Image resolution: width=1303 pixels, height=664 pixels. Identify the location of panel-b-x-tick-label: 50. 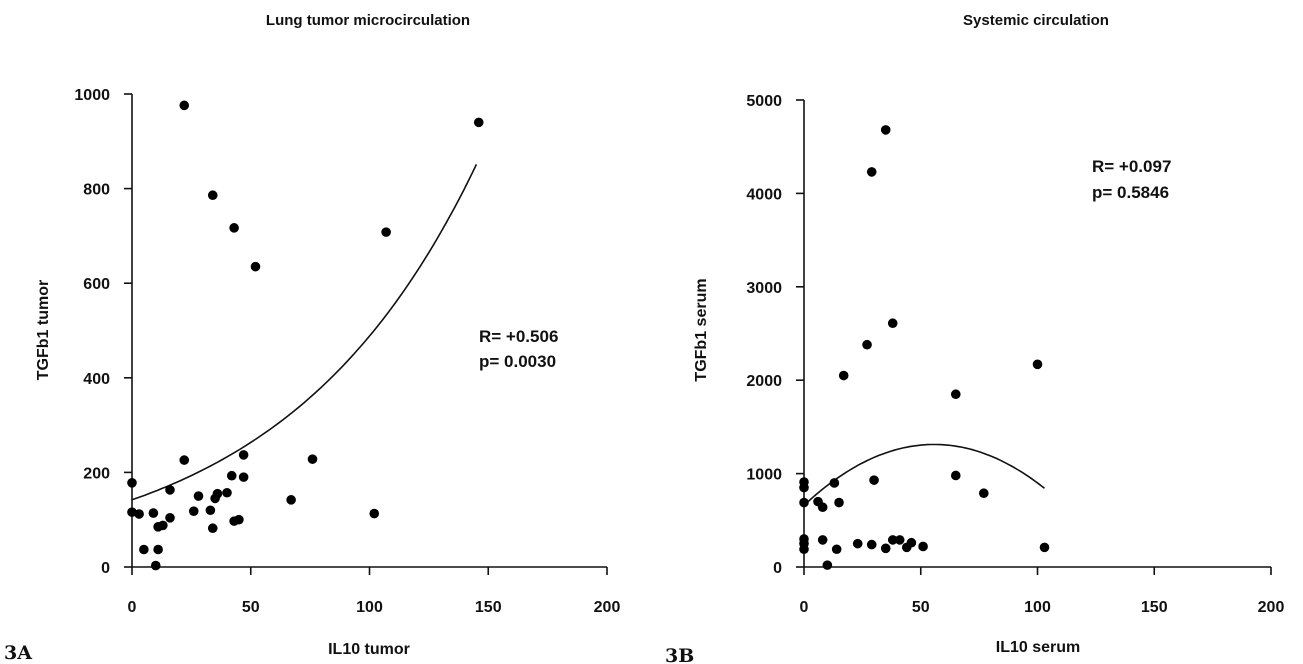
(921, 607).